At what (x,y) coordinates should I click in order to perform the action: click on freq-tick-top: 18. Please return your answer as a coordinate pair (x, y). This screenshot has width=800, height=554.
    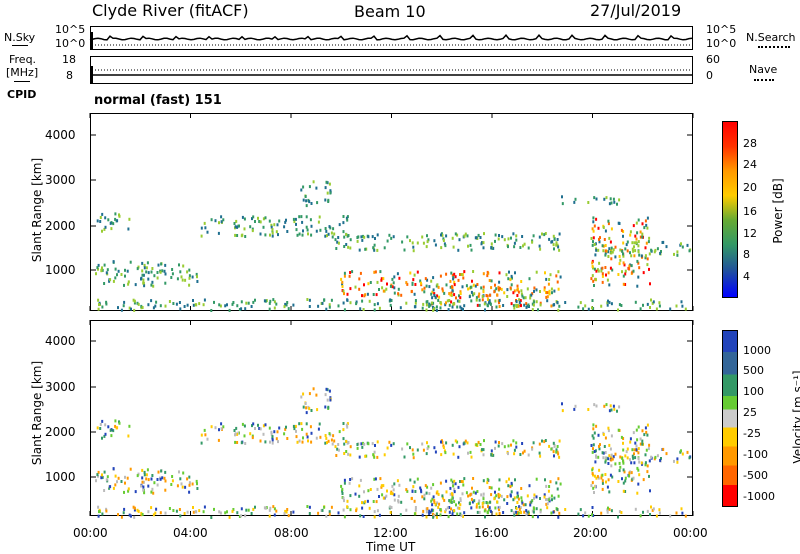
    Looking at the image, I should click on (69, 59).